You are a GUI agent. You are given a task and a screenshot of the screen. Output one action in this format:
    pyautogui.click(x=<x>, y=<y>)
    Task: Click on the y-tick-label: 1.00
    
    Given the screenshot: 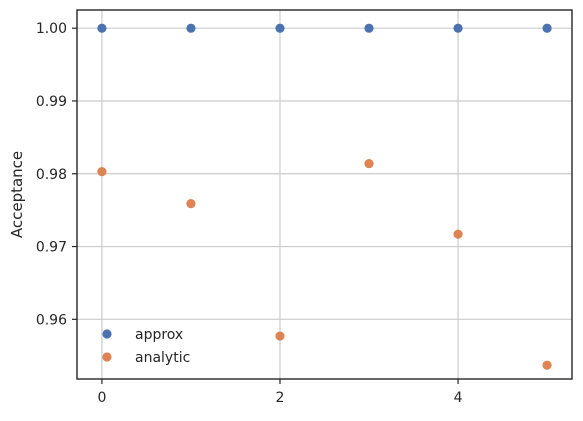 What is the action you would take?
    pyautogui.click(x=51, y=29)
    